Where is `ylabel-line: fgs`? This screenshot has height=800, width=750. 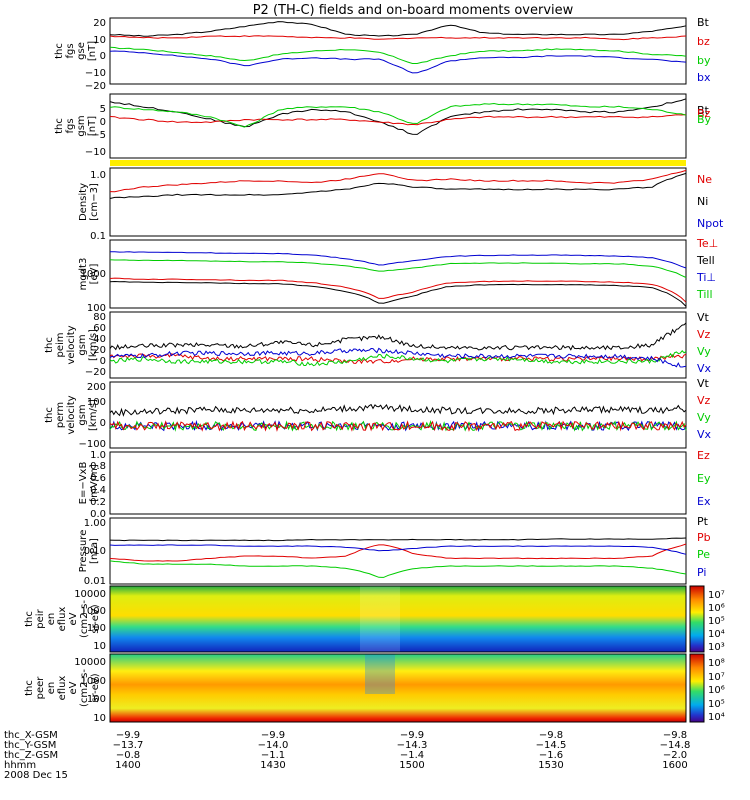
ylabel-line: fgs is located at coordinates (70, 125).